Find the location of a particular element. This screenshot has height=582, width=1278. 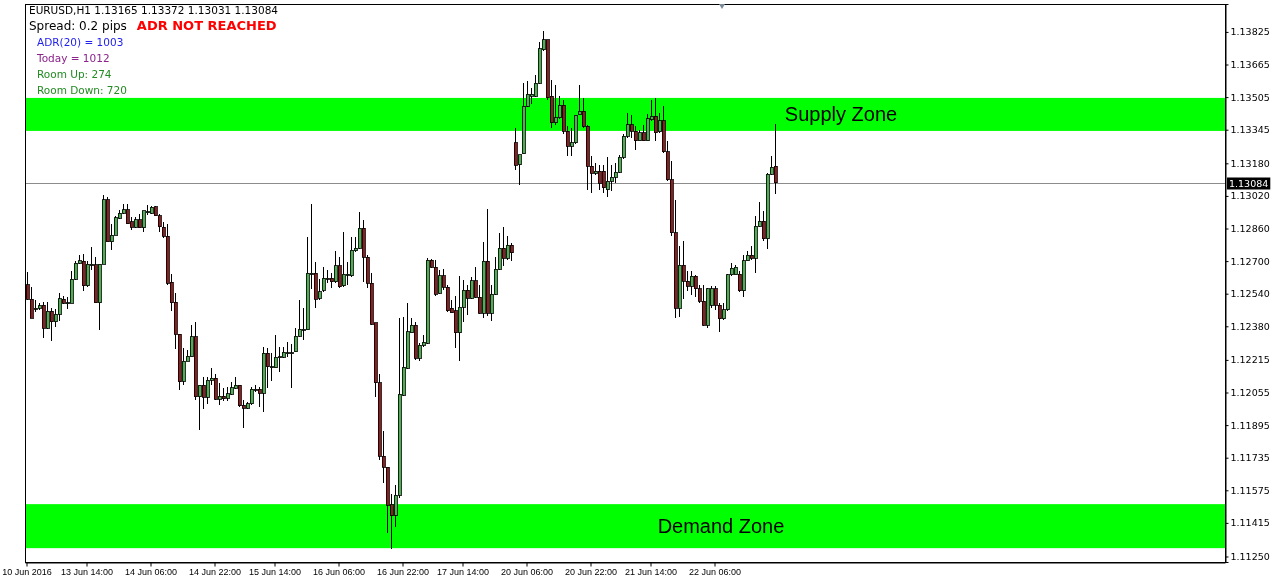

annotation: ADR NOT REACHED is located at coordinates (206, 25).